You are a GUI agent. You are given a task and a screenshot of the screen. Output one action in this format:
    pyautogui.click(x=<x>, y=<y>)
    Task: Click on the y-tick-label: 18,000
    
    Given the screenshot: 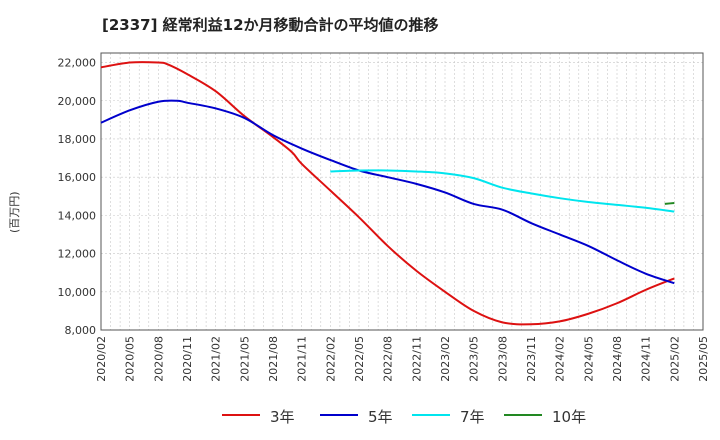 What is the action you would take?
    pyautogui.click(x=77, y=139)
    